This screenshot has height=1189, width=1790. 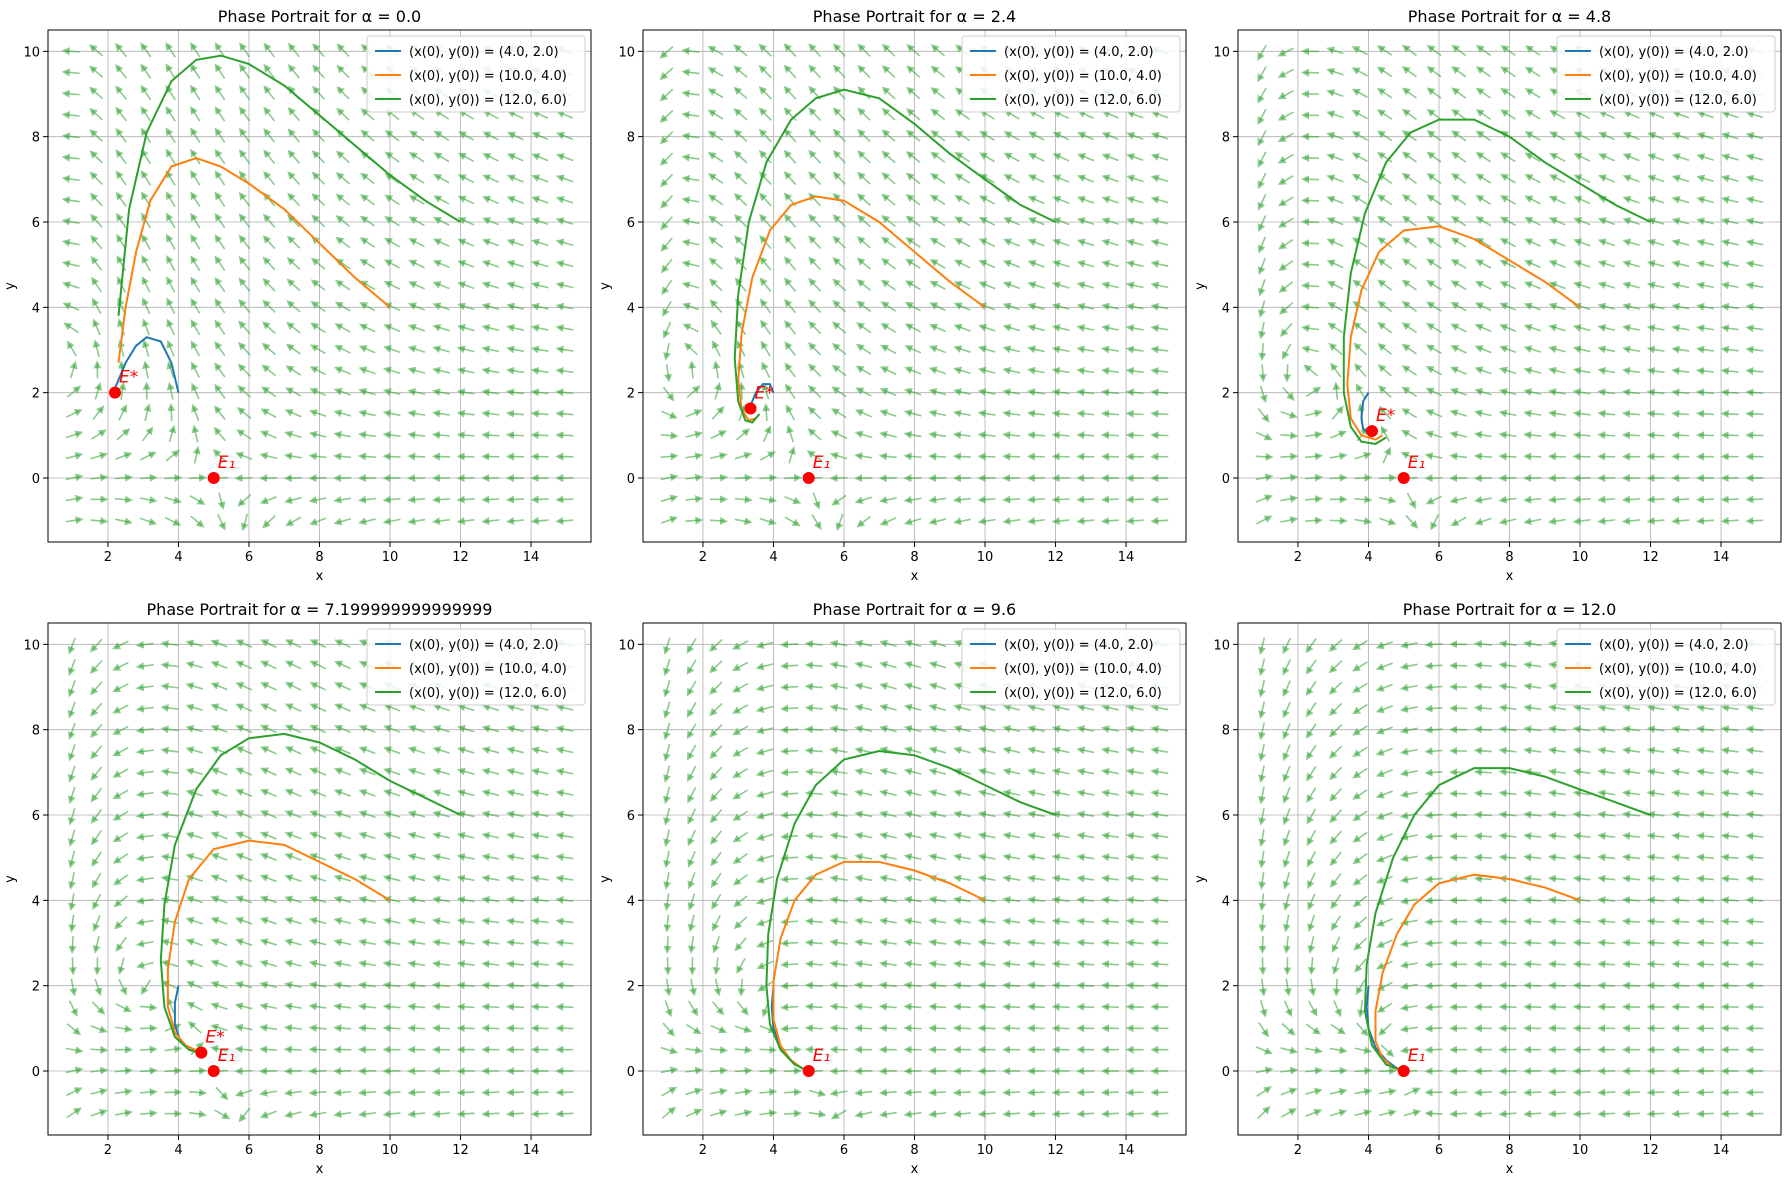 What do you see at coordinates (531, 1150) in the screenshot?
I see `x-tick-label: 14` at bounding box center [531, 1150].